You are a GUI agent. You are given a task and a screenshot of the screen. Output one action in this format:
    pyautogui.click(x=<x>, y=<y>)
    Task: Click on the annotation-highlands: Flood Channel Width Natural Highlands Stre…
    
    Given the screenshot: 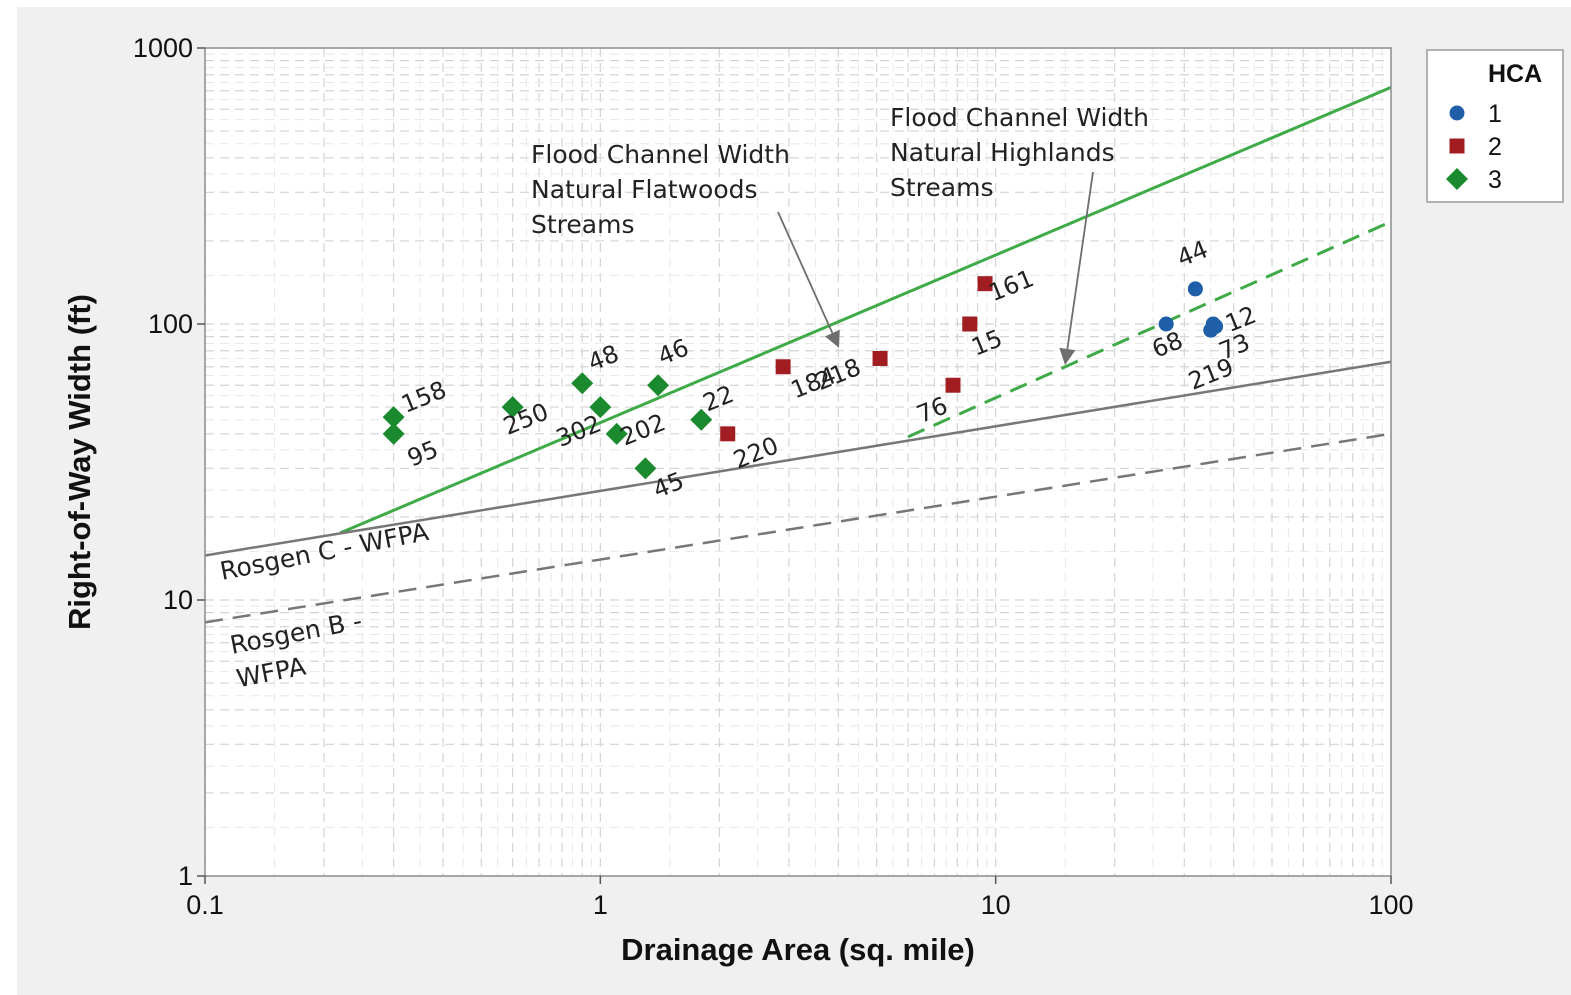 What is the action you would take?
    pyautogui.click(x=1019, y=152)
    